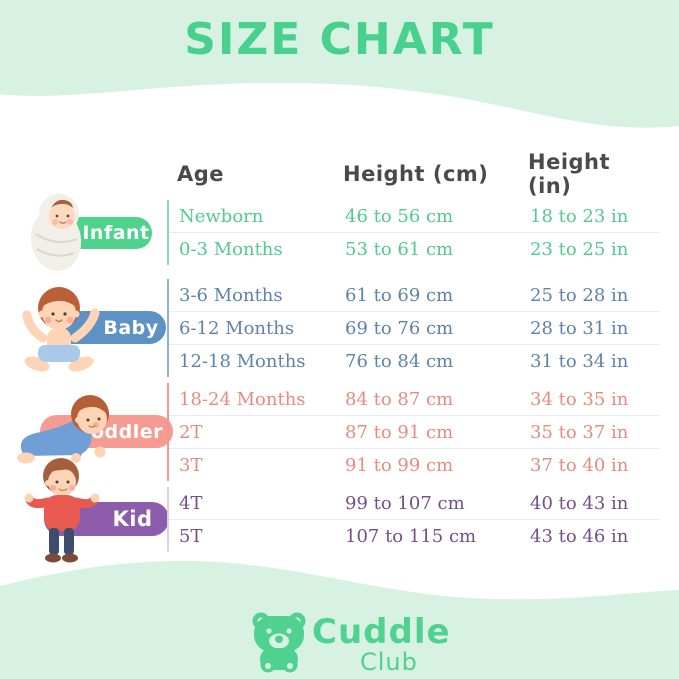 Image resolution: width=679 pixels, height=679 pixels. I want to click on age-cell: 3T, so click(191, 465).